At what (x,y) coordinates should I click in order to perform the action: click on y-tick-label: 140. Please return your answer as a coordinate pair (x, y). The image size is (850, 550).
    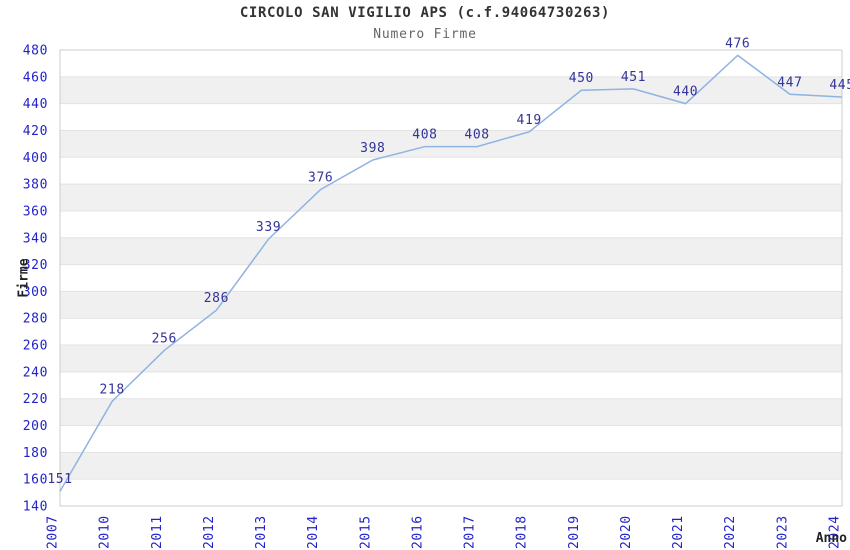
    Looking at the image, I should click on (35, 507).